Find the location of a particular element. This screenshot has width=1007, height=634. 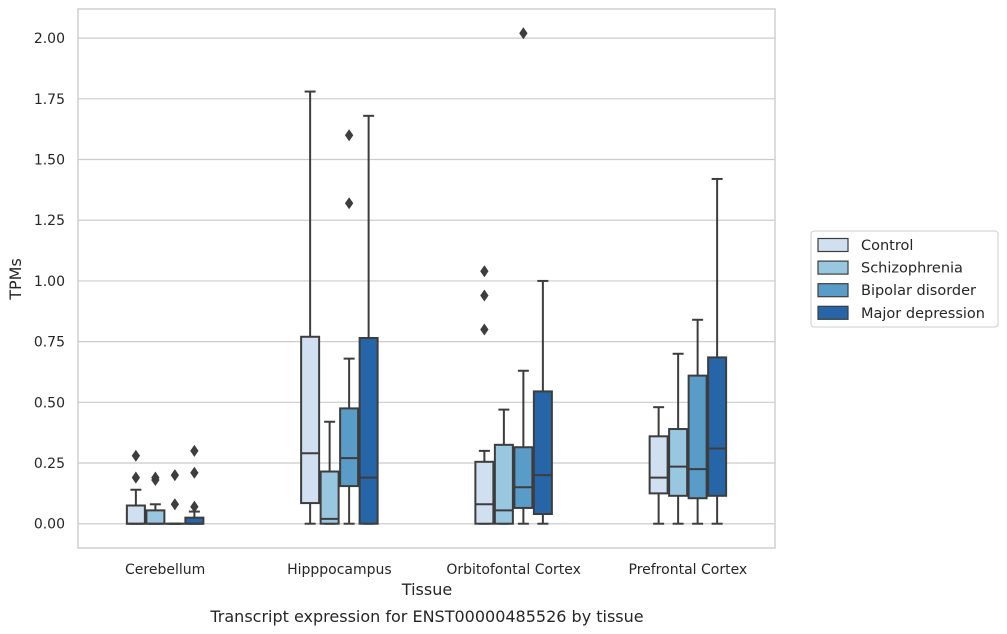

x-axis-label: Tissue is located at coordinates (426, 589).